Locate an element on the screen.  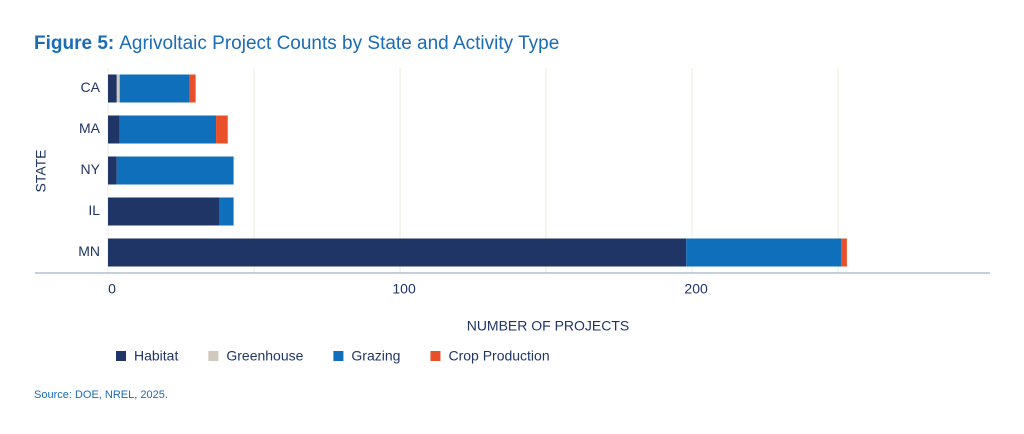
legend-label: Greenhouse is located at coordinates (264, 356).